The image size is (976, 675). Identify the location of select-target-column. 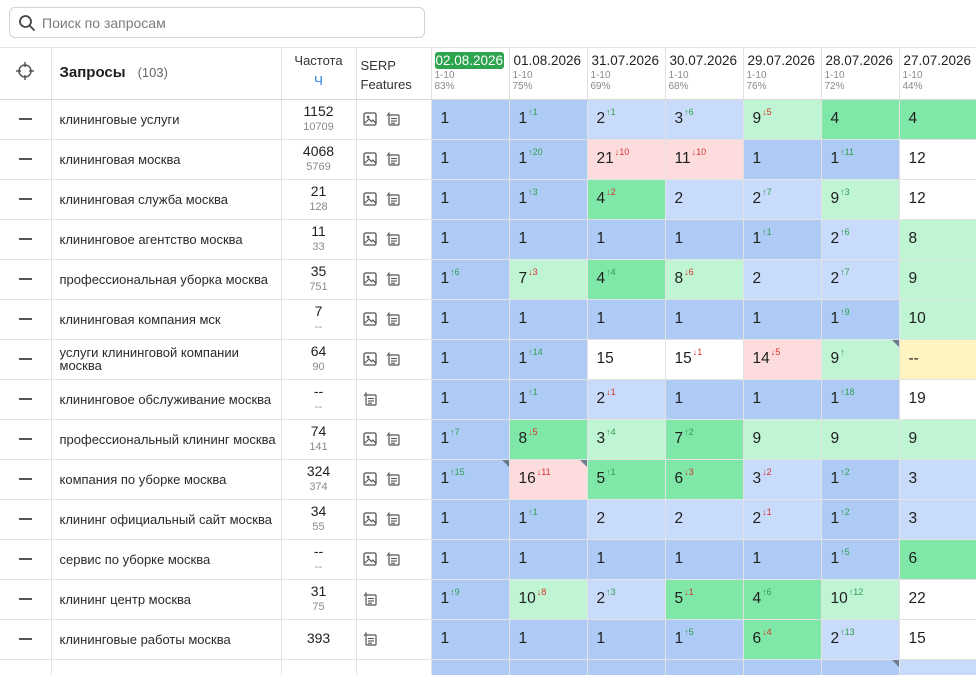
(26, 74).